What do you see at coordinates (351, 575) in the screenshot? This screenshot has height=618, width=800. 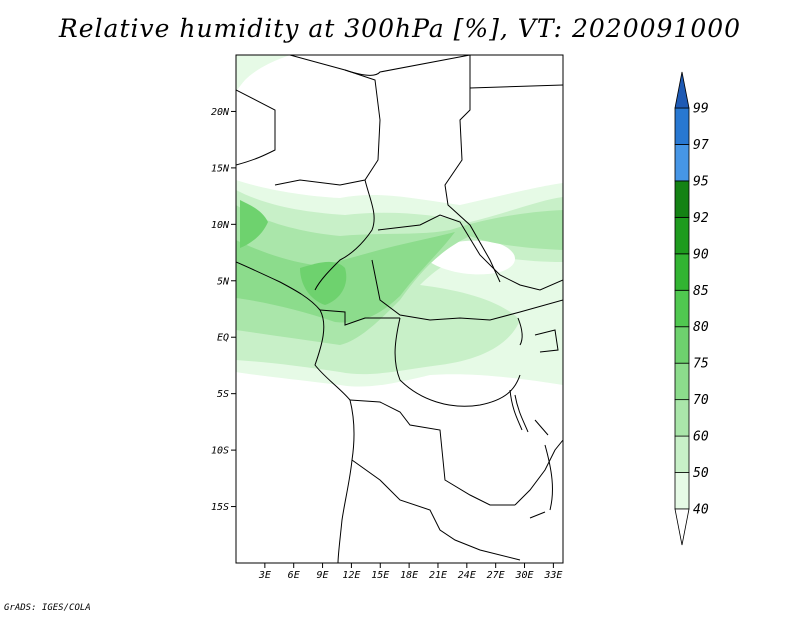 I see `lon-tick-label: 12E` at bounding box center [351, 575].